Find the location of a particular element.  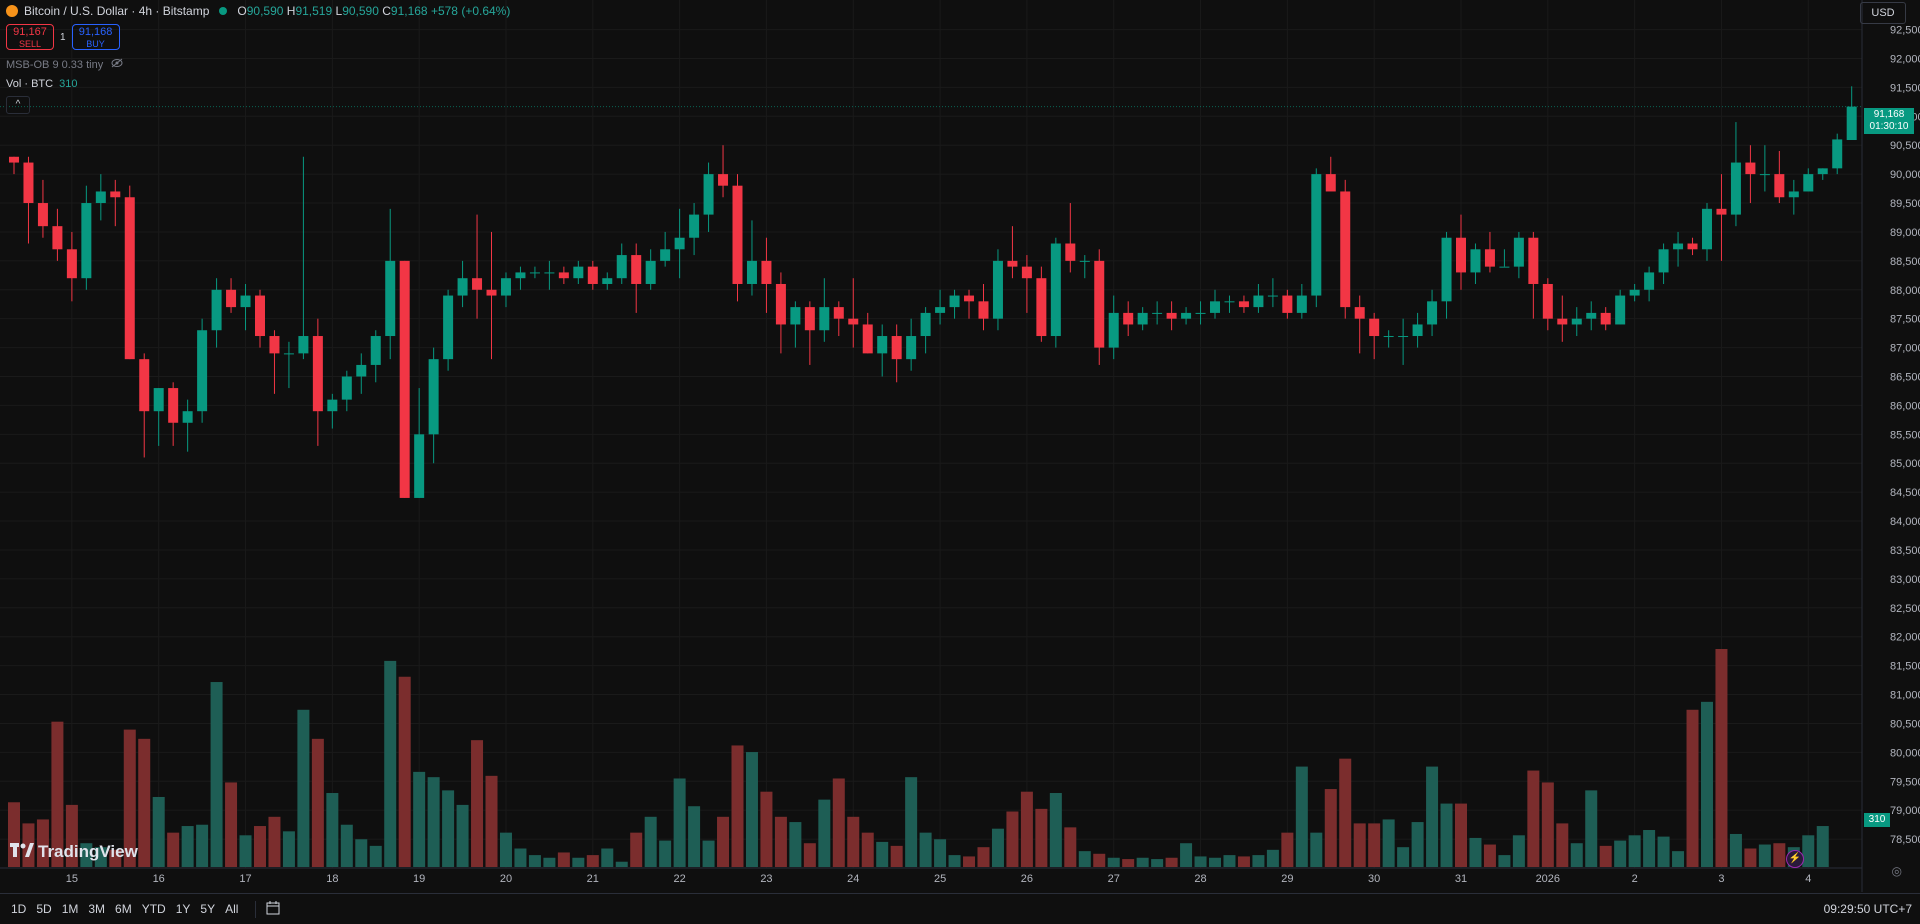

indicator-volume-value: 310 is located at coordinates (68, 84).